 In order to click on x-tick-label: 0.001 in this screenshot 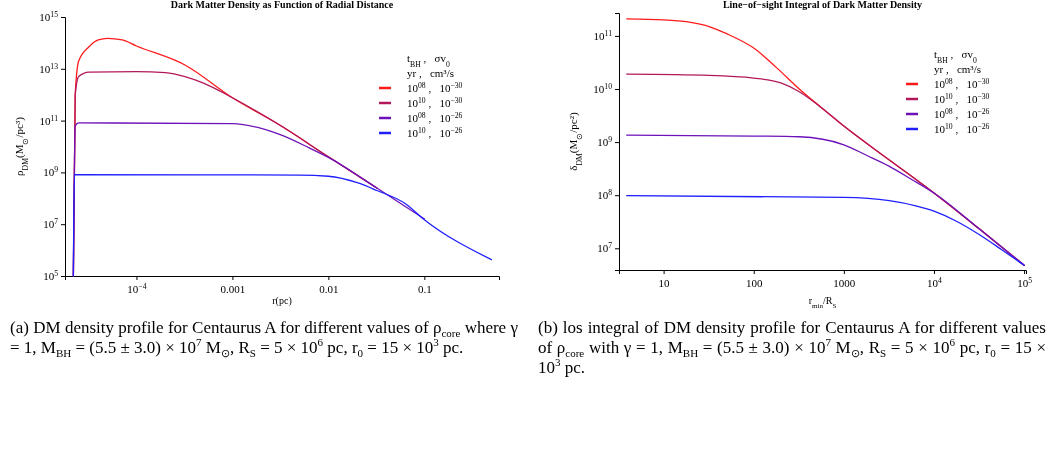, I will do `click(233, 288)`.